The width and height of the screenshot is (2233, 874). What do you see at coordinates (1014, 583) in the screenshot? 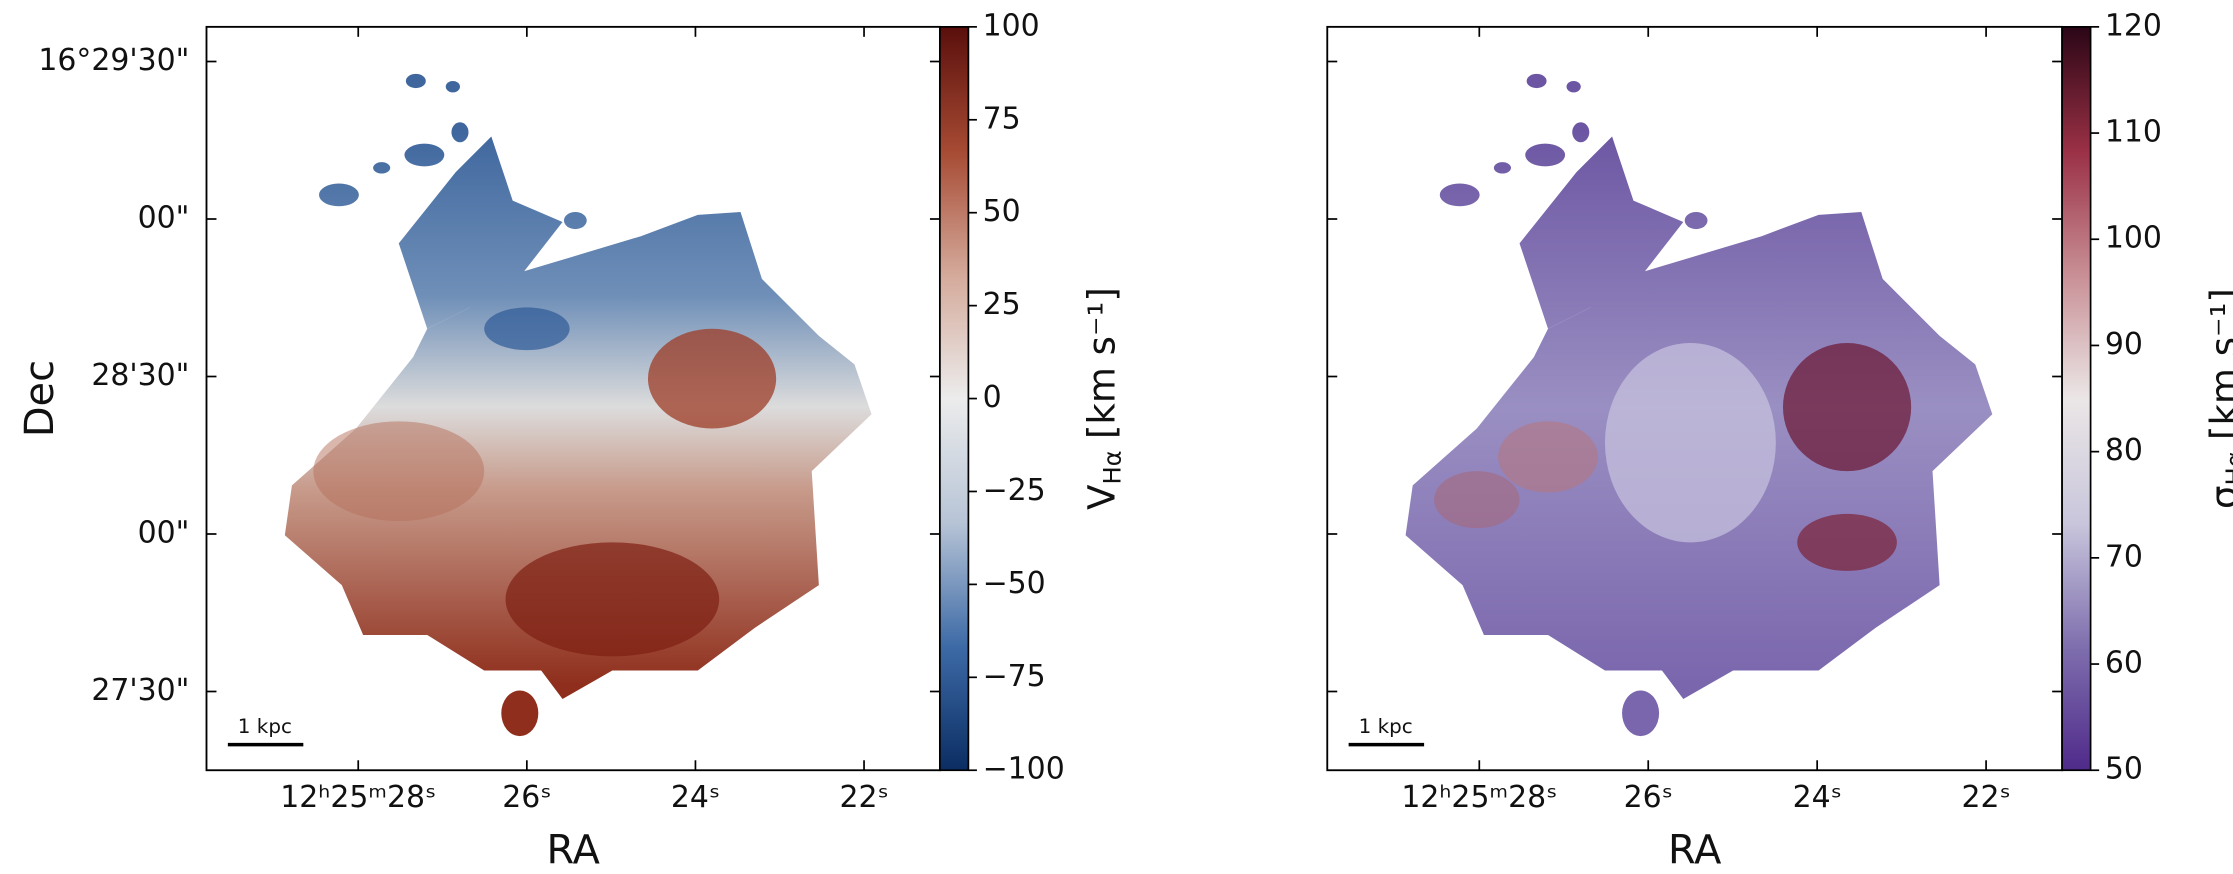
I see `colorbar-tick-label: −50` at bounding box center [1014, 583].